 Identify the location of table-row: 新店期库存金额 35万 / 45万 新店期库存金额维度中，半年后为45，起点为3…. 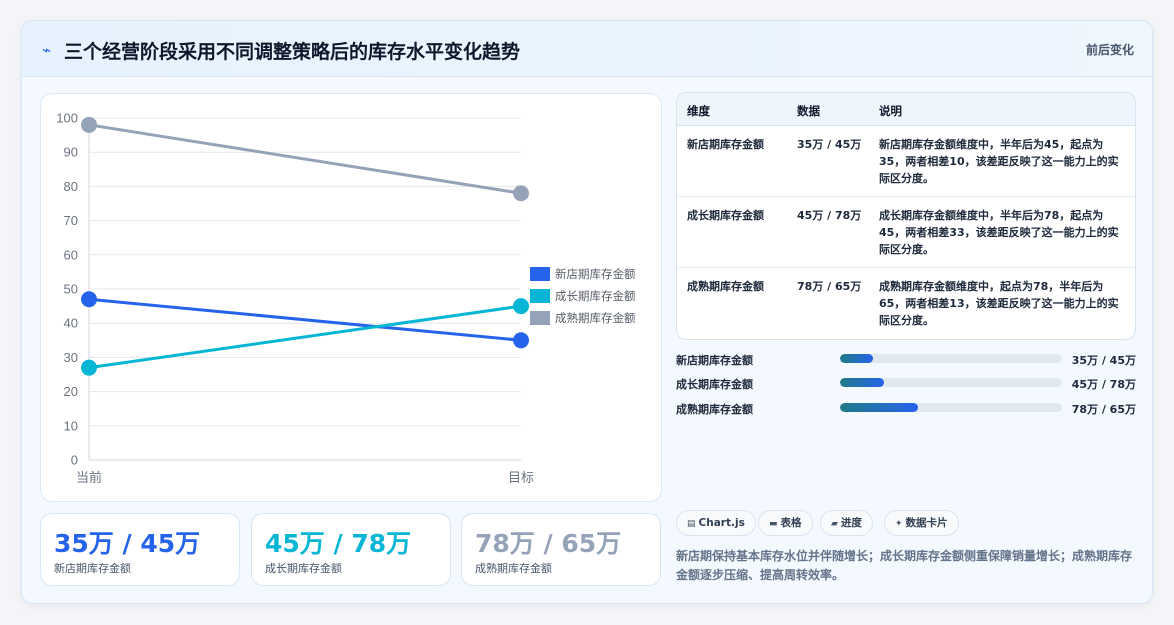
(906, 161).